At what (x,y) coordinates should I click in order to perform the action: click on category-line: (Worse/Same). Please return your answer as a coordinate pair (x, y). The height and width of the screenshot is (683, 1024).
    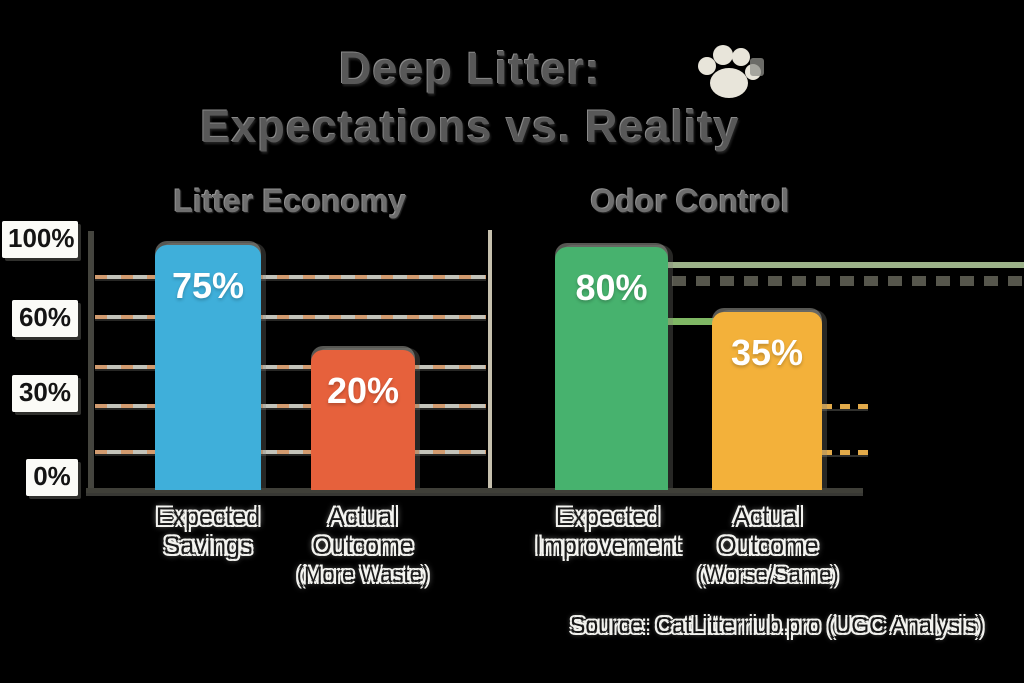
    Looking at the image, I should click on (768, 574).